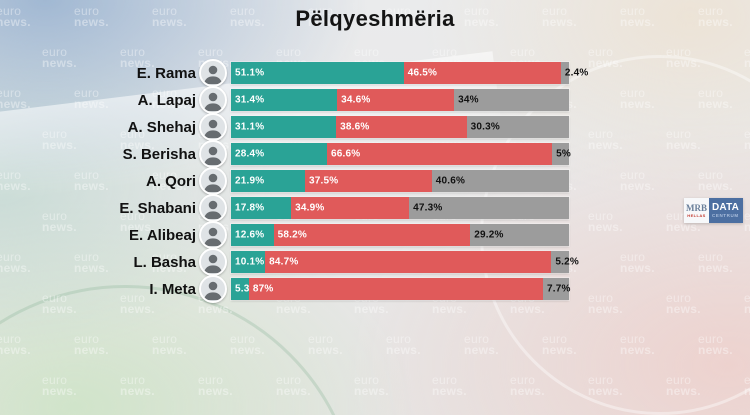 The width and height of the screenshot is (750, 415). I want to click on segment-disapprove: 84.7%, so click(408, 262).